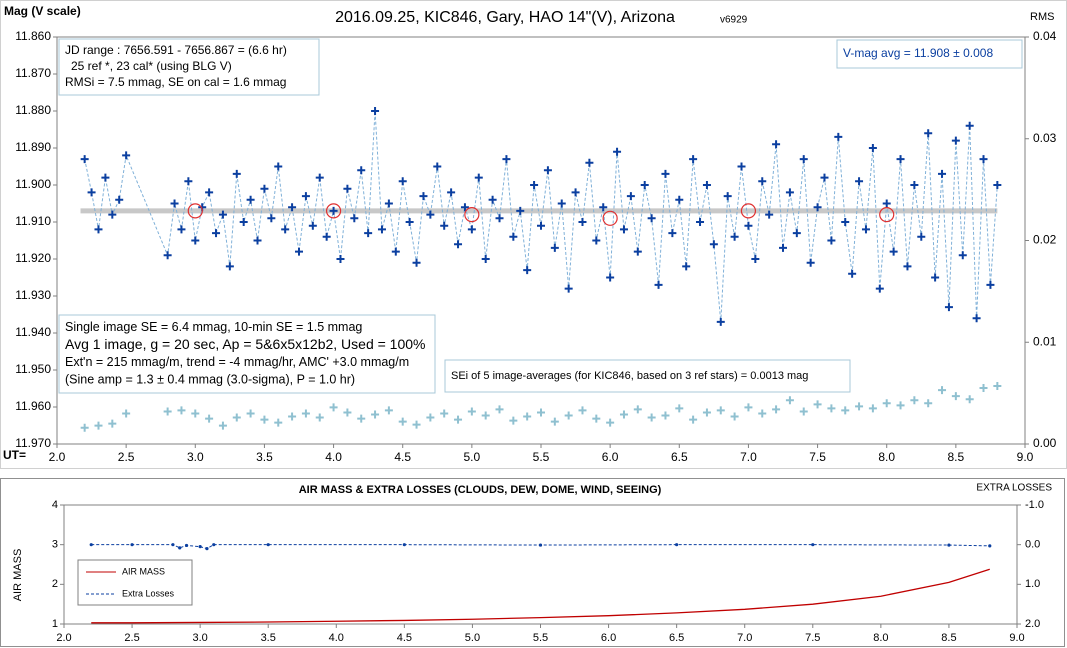 This screenshot has height=648, width=1067. I want to click on y-tick-label: 11.870, so click(33, 73).